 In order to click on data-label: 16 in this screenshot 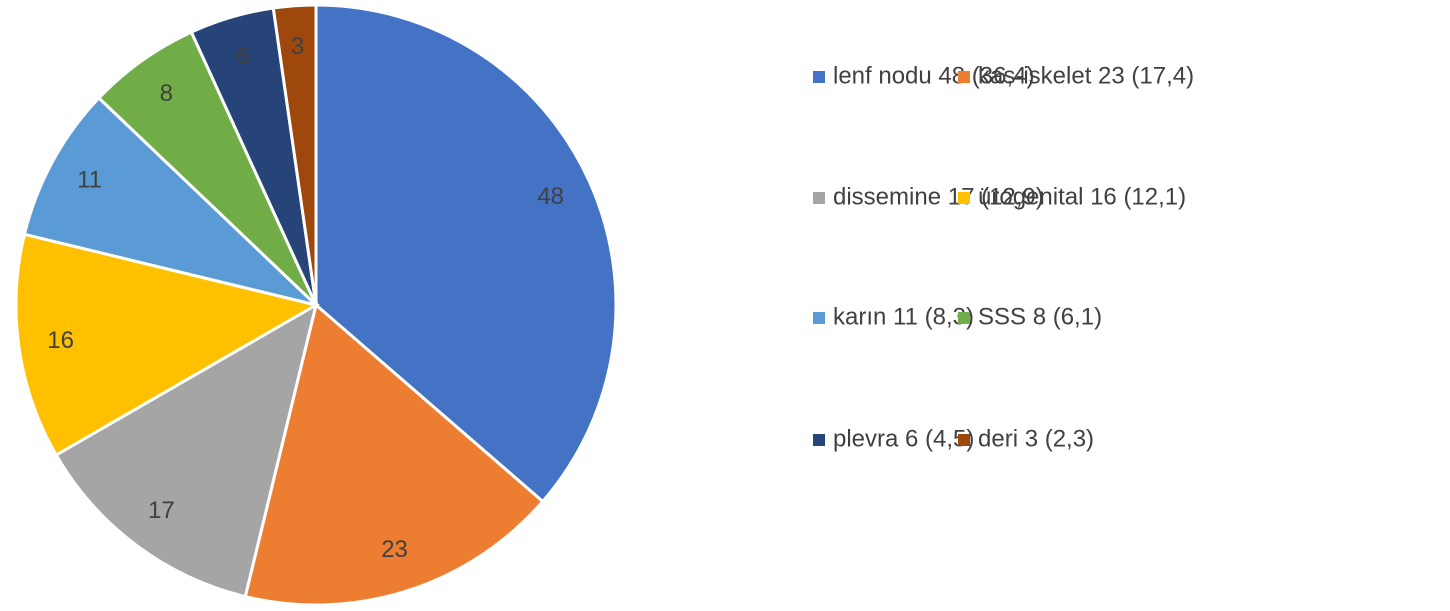, I will do `click(60, 340)`.